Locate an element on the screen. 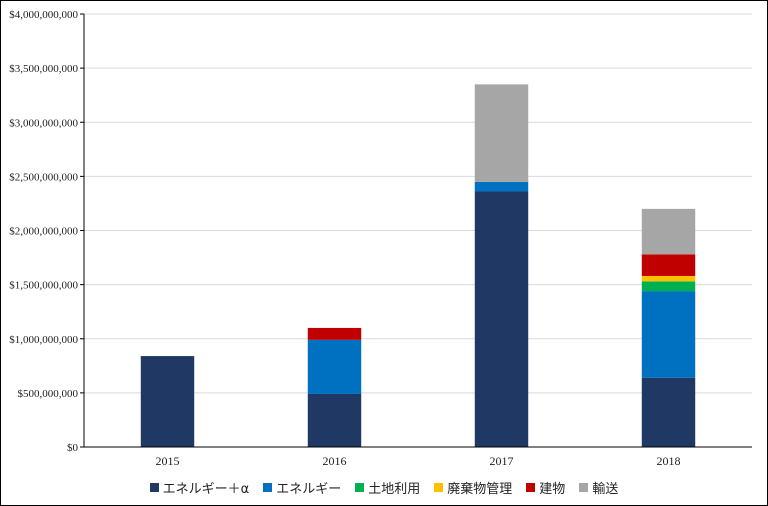 Image resolution: width=768 pixels, height=506 pixels. x-tick-label: 2016 is located at coordinates (335, 461).